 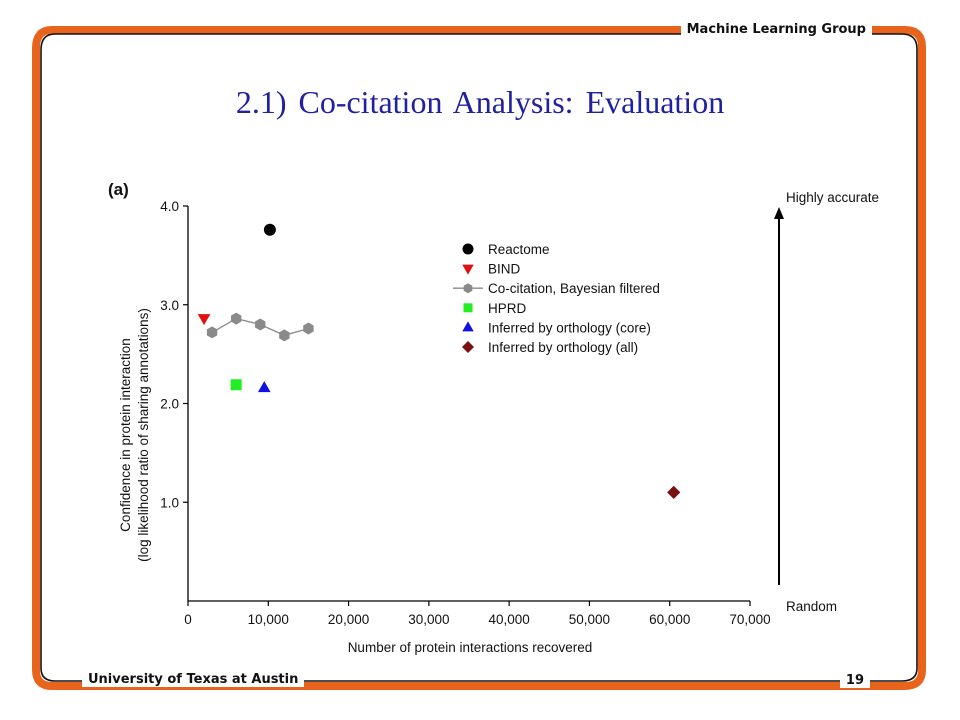 What do you see at coordinates (480, 102) in the screenshot?
I see `slide-title: 2.1) Co-citation Analysis: Evaluation` at bounding box center [480, 102].